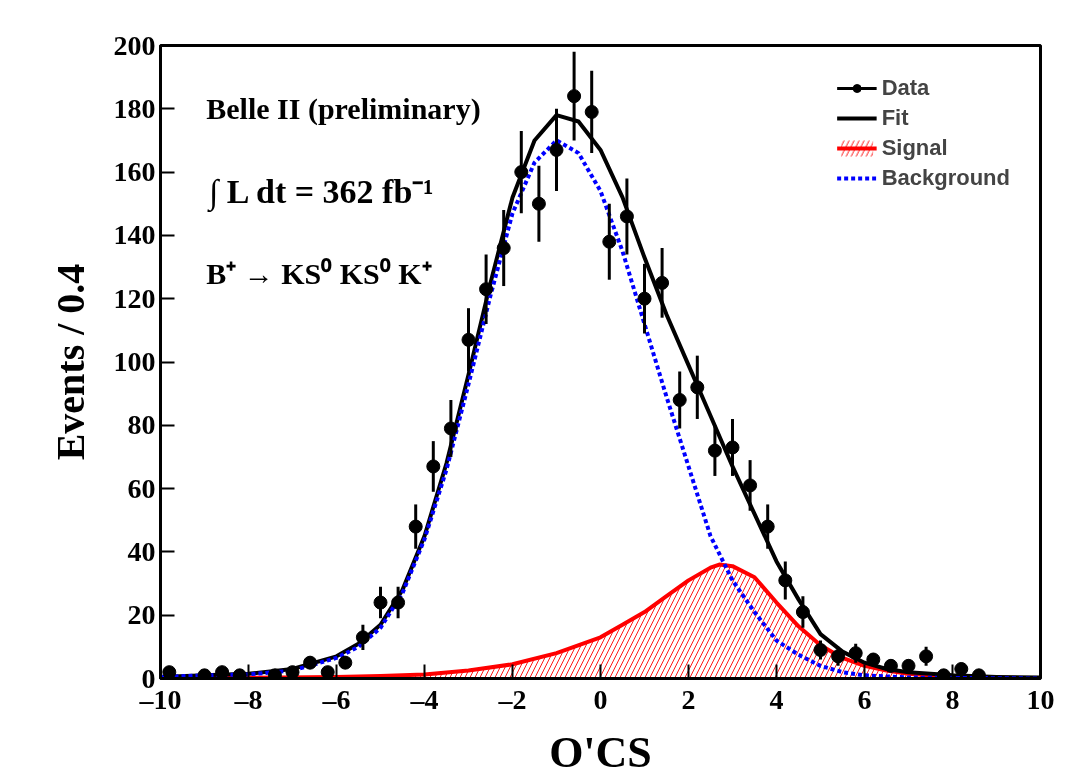 This screenshot has height=779, width=1075. I want to click on legend-label: Data, so click(905, 88).